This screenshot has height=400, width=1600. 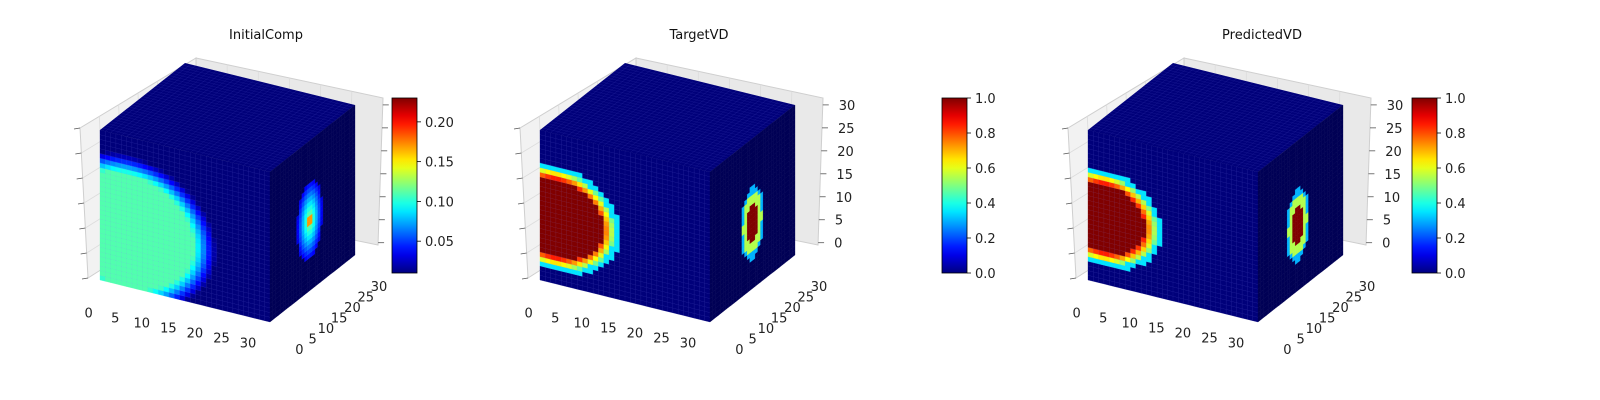 I want to click on z-tick-label: 15, so click(x=844, y=175).